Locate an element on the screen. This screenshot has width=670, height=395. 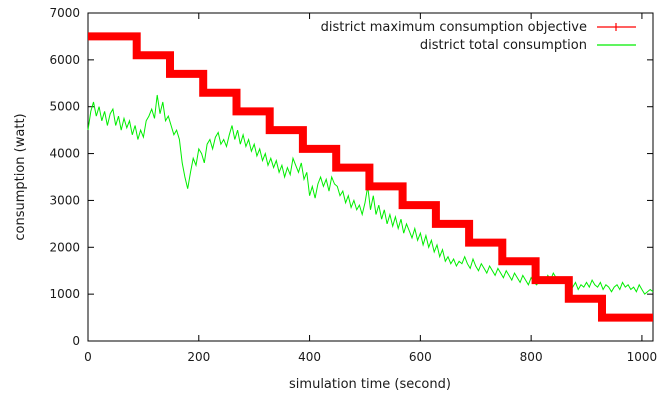
y-tick-label: 4000 is located at coordinates (64, 154).